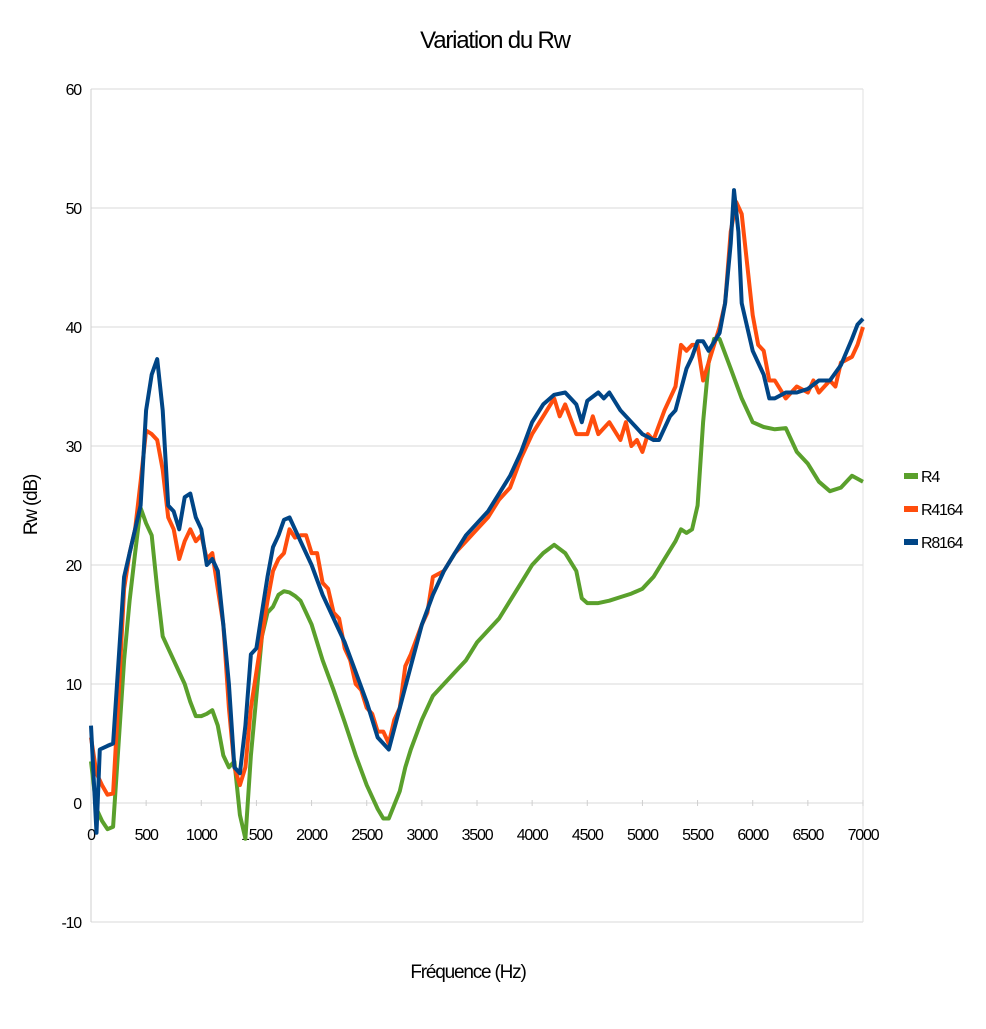 This screenshot has width=986, height=1029. What do you see at coordinates (698, 835) in the screenshot?
I see `x-tick-label: 5500` at bounding box center [698, 835].